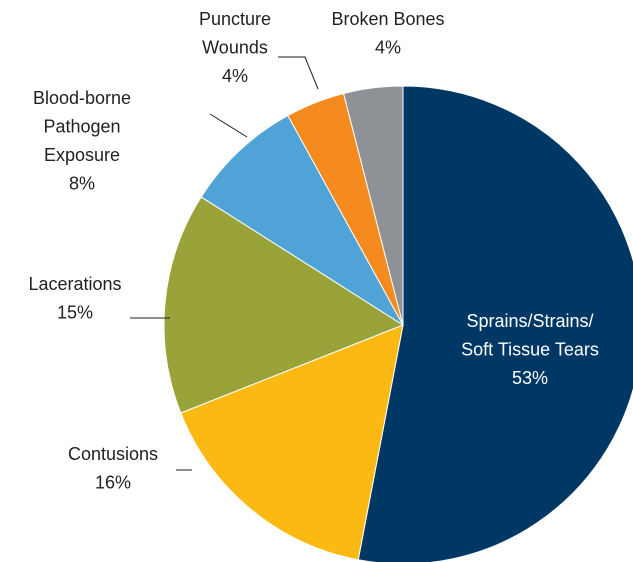 The height and width of the screenshot is (562, 633). I want to click on value-label: 53%, so click(530, 378).